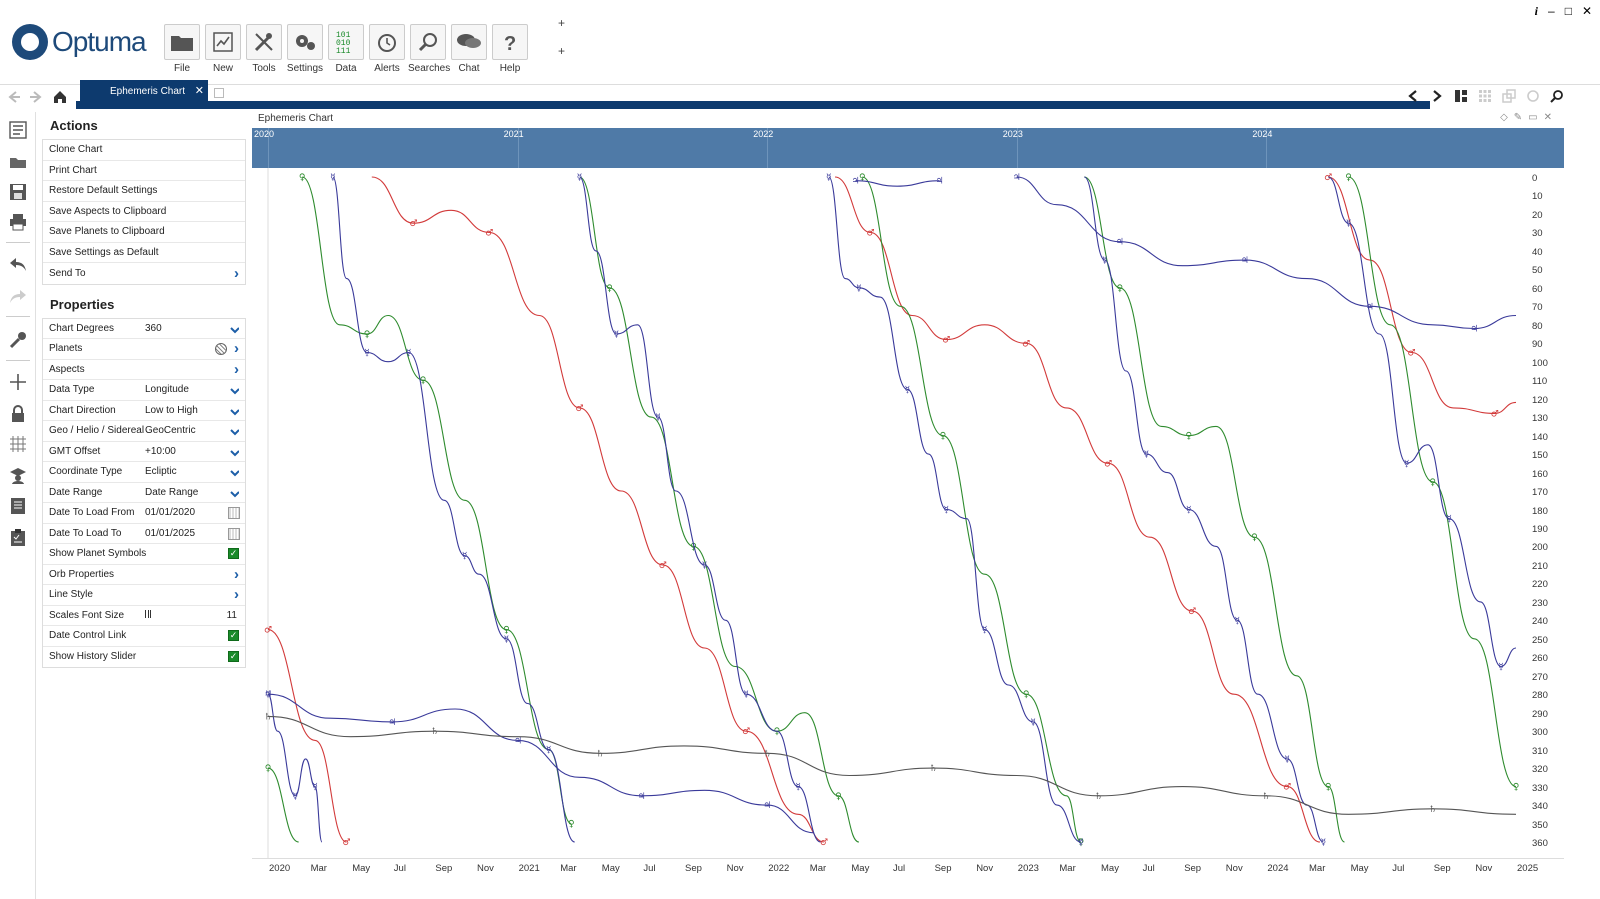 This screenshot has height=899, width=1600. Describe the element at coordinates (144, 431) in the screenshot. I see `property-geo-helio-sidereal: Geo / Helio / Sidereal GeoCentric` at that location.